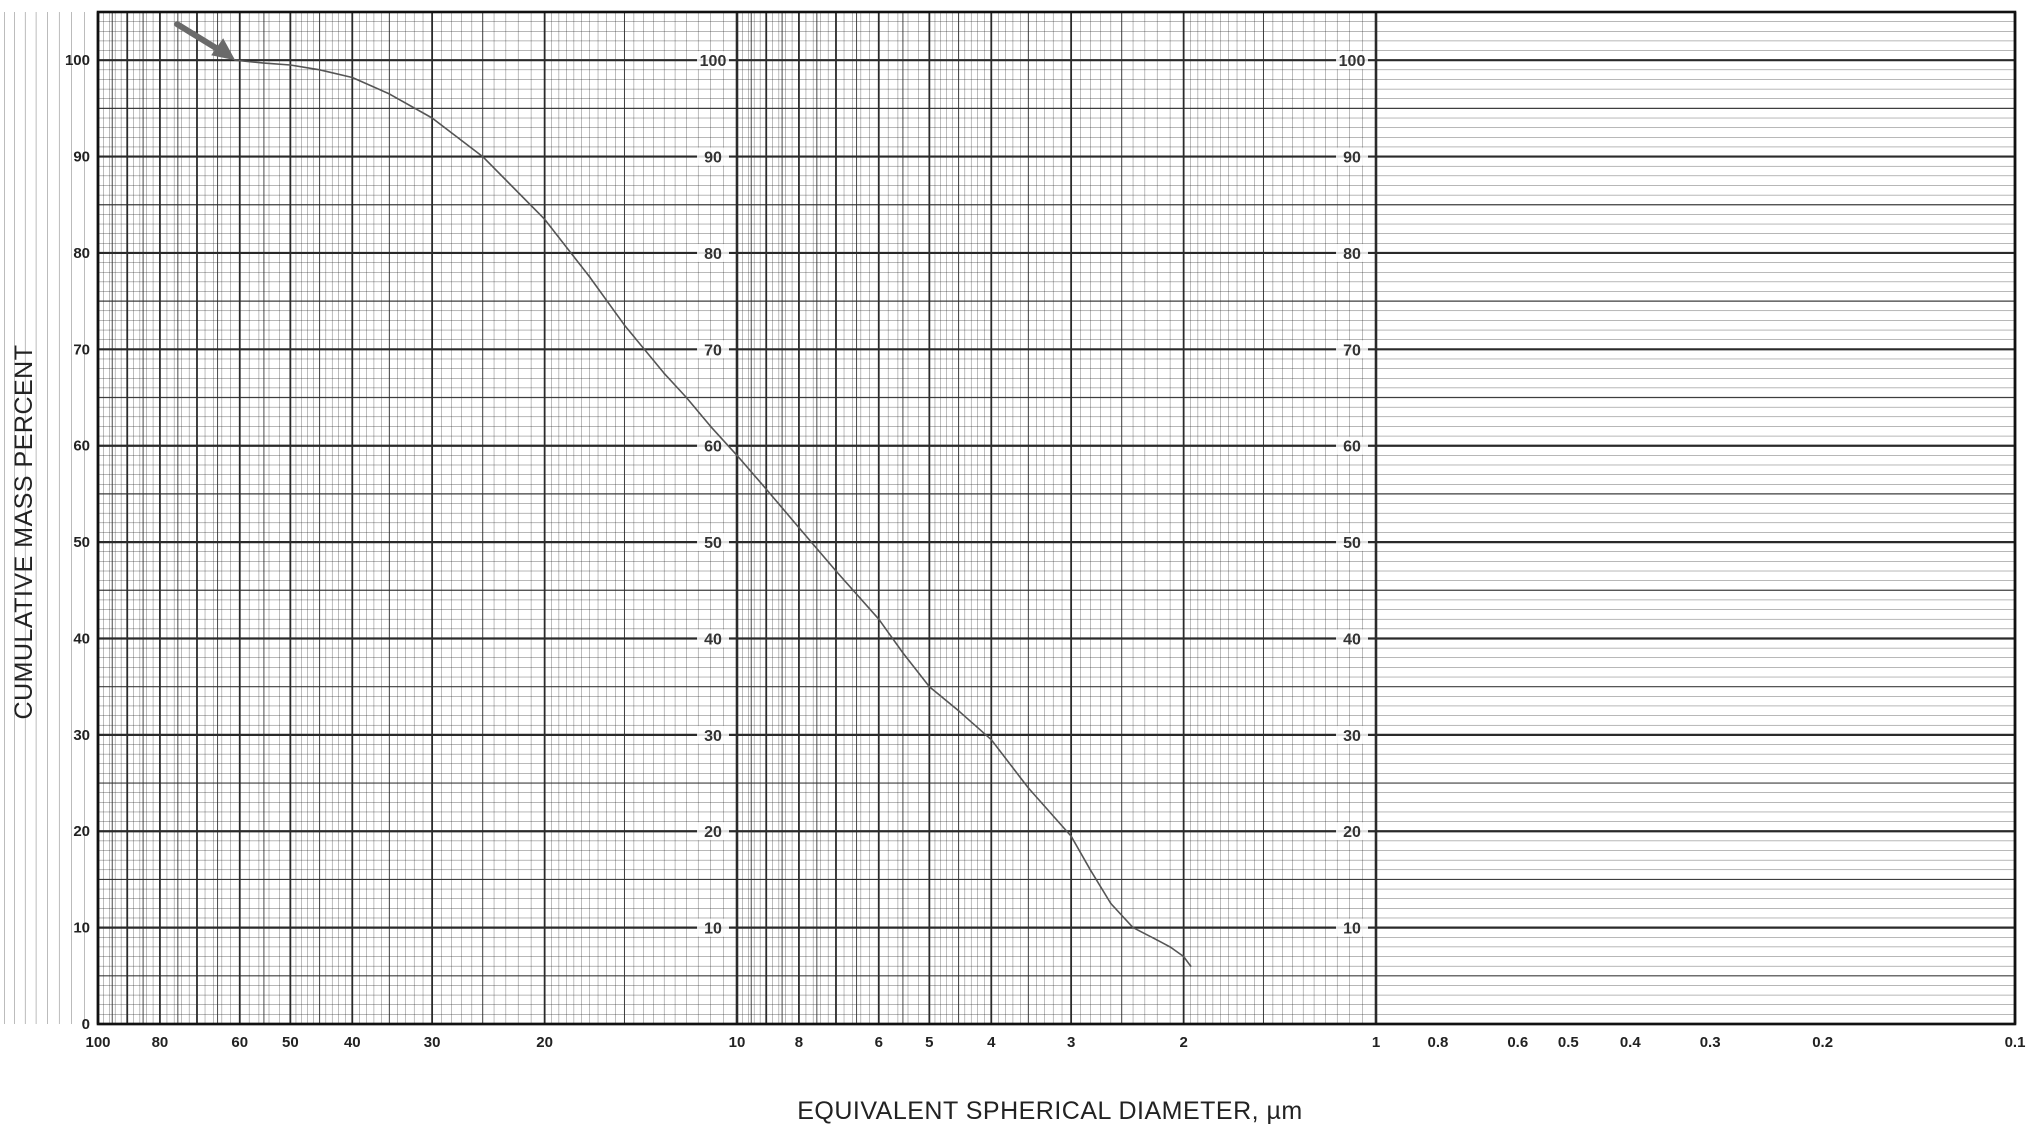  Describe the element at coordinates (2015, 1042) in the screenshot. I see `x-tick-label: 0.1` at that location.